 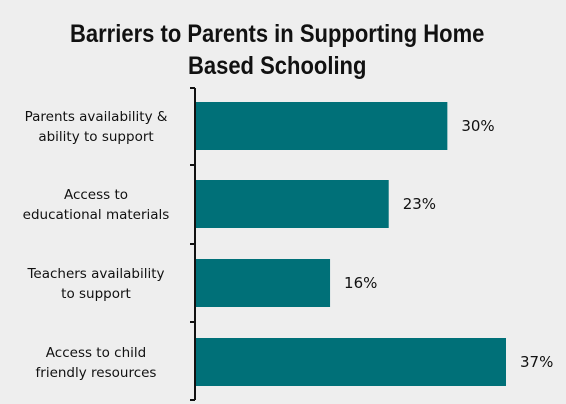 What do you see at coordinates (96, 353) in the screenshot?
I see `category-label: Access to child` at bounding box center [96, 353].